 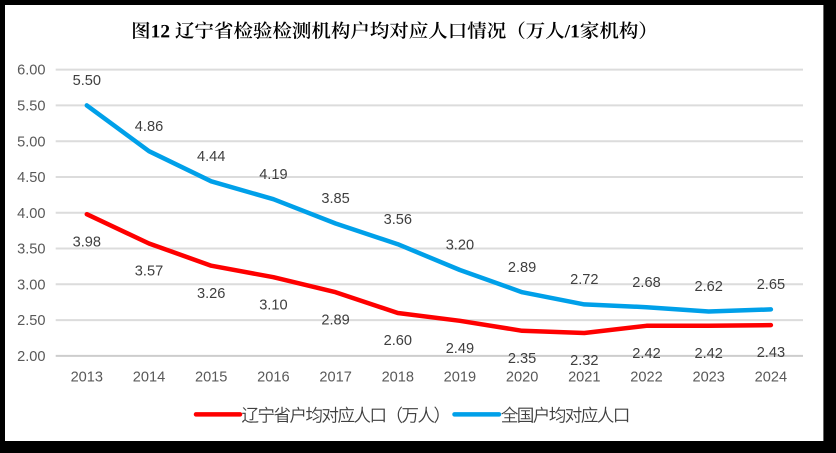 I want to click on svg-text: 4.00, so click(x=31, y=214).